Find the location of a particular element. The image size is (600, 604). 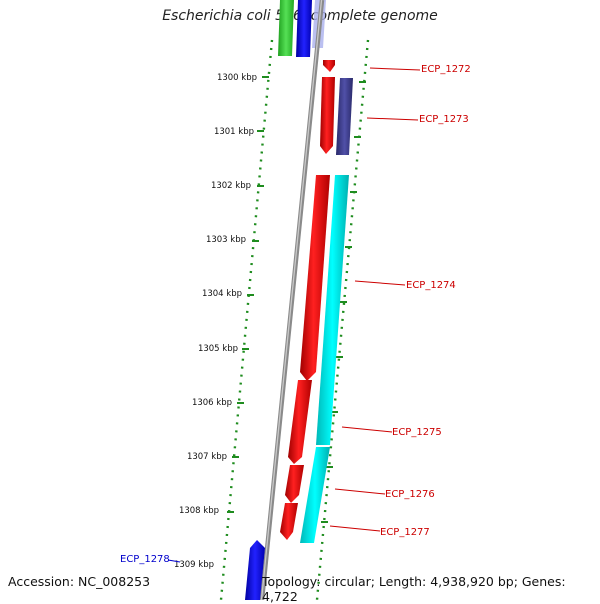

gene-label-ecp-1277: ECP_1277 is located at coordinates (405, 532).